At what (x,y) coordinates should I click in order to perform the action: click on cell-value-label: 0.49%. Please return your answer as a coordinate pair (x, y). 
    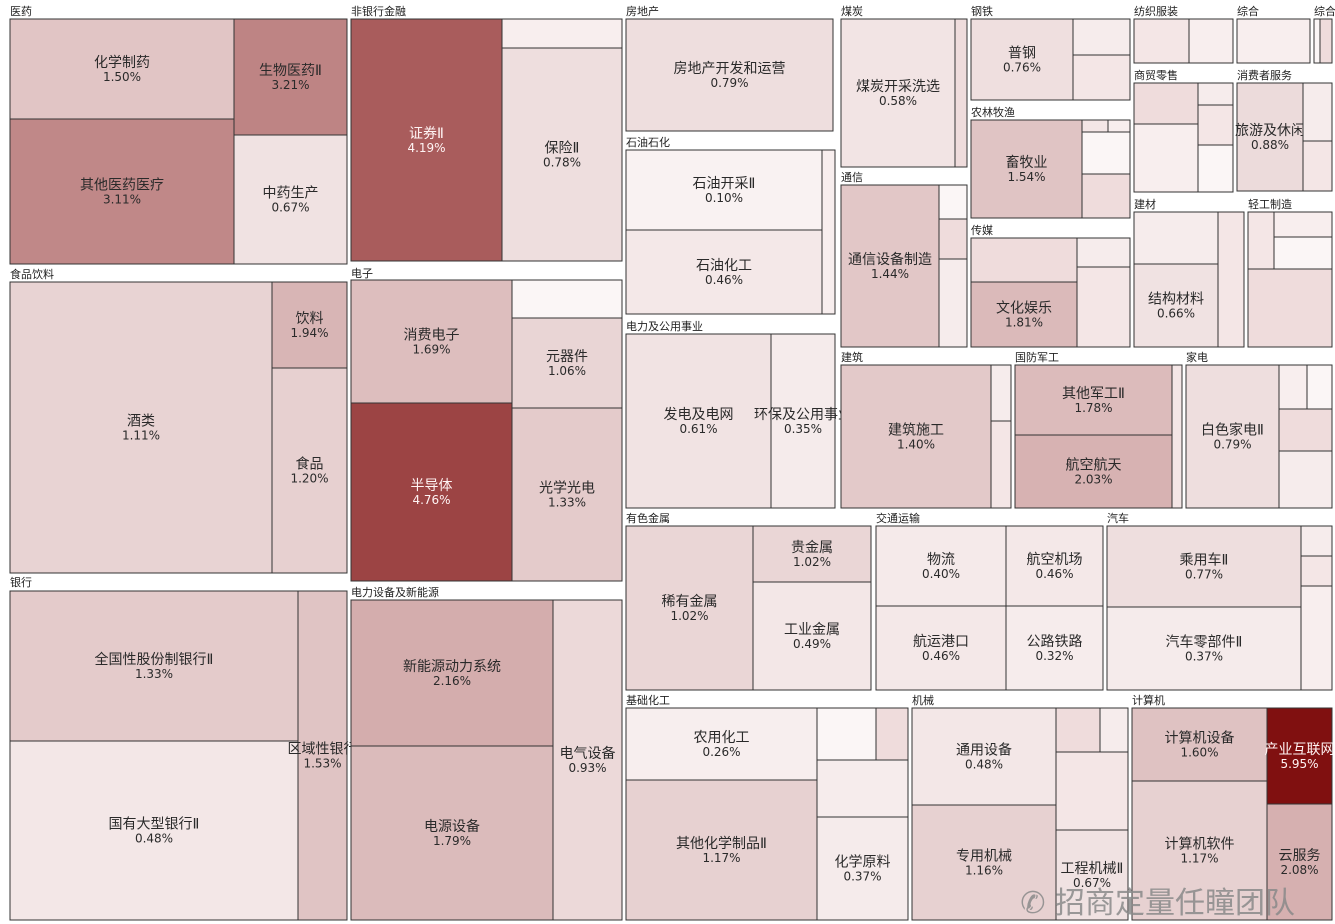
    Looking at the image, I should click on (812, 644).